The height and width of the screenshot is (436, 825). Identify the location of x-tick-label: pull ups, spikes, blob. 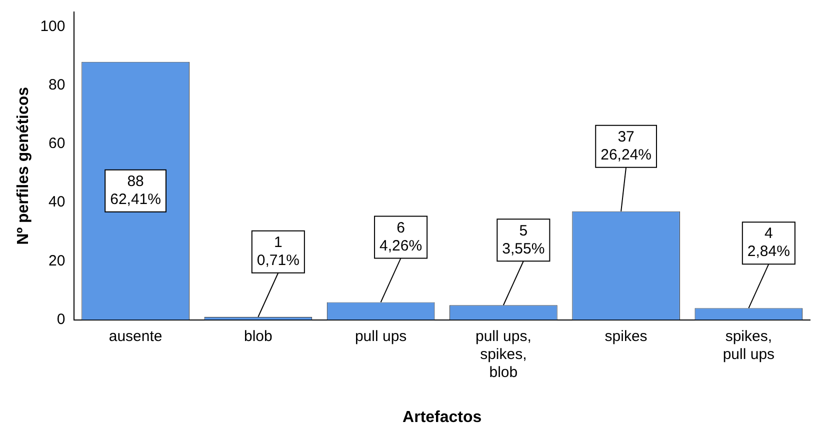
(503, 354).